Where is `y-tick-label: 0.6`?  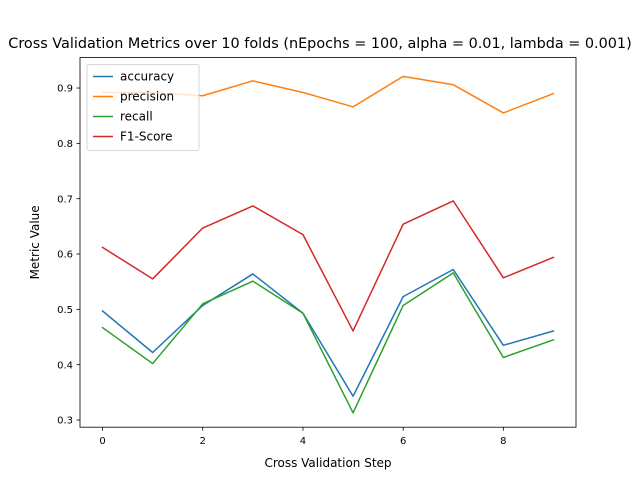 y-tick-label: 0.6 is located at coordinates (65, 255).